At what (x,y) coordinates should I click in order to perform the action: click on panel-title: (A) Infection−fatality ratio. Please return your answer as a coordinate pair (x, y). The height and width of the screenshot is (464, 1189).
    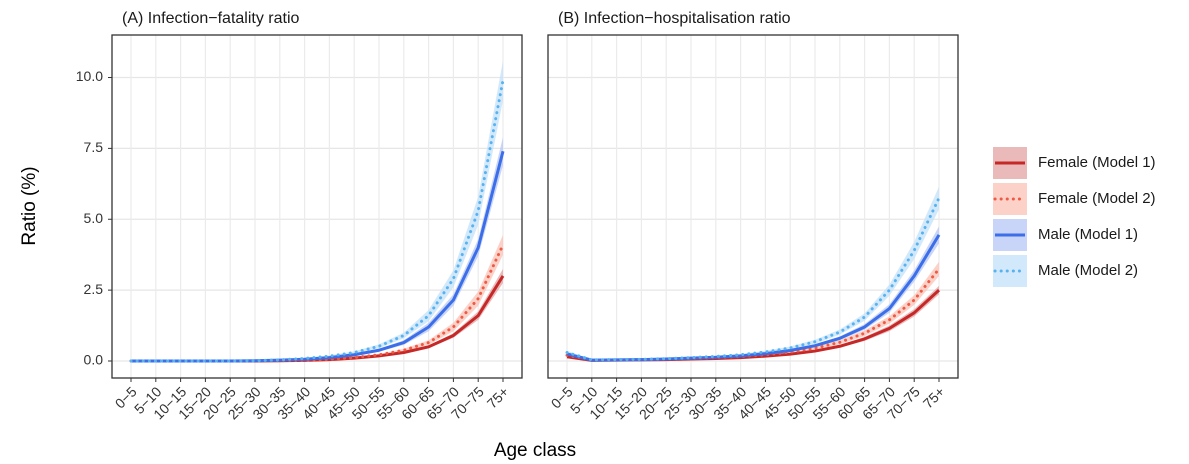
    Looking at the image, I should click on (211, 18).